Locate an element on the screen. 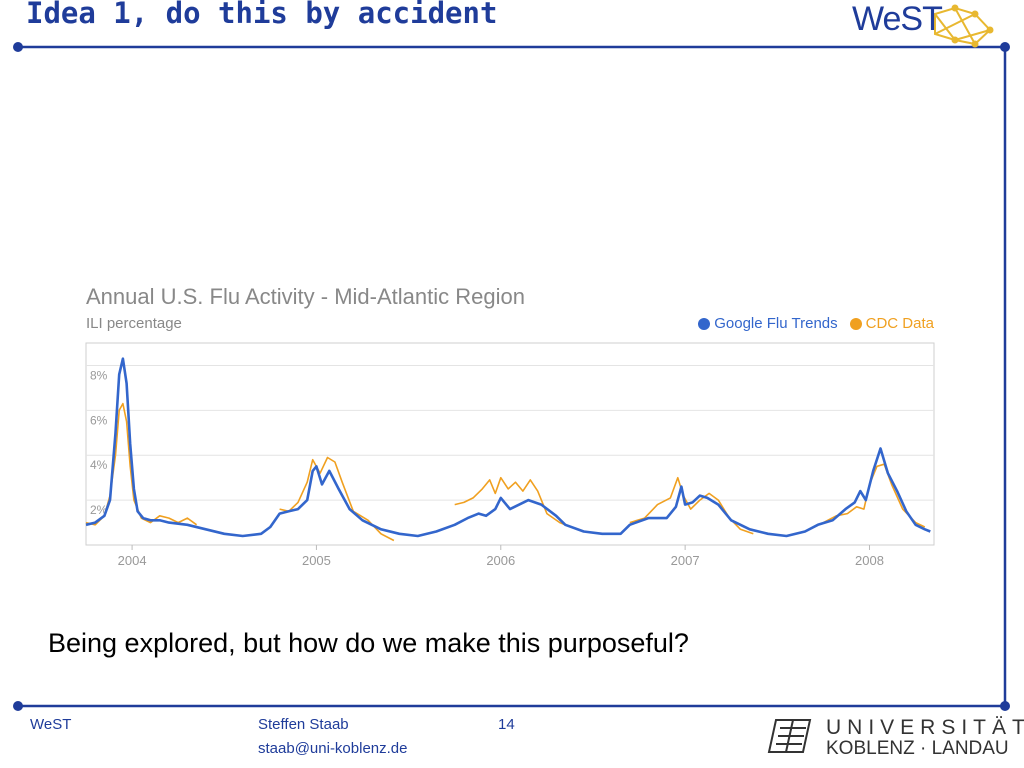 This screenshot has height=768, width=1024. x-tick-label: 2005 is located at coordinates (316, 560).